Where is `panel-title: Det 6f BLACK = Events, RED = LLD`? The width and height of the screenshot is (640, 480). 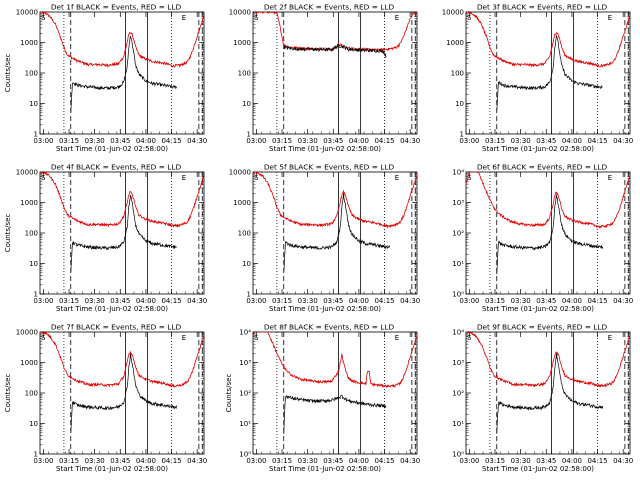
panel-title: Det 6f BLACK = Events, RED = LLD is located at coordinates (542, 167).